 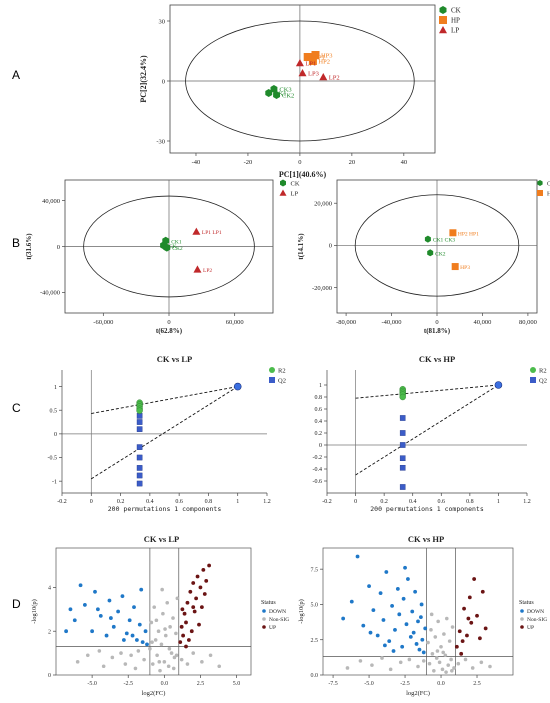 What do you see at coordinates (49, 632) in the screenshot?
I see `y-tick-label: 2` at bounding box center [49, 632].